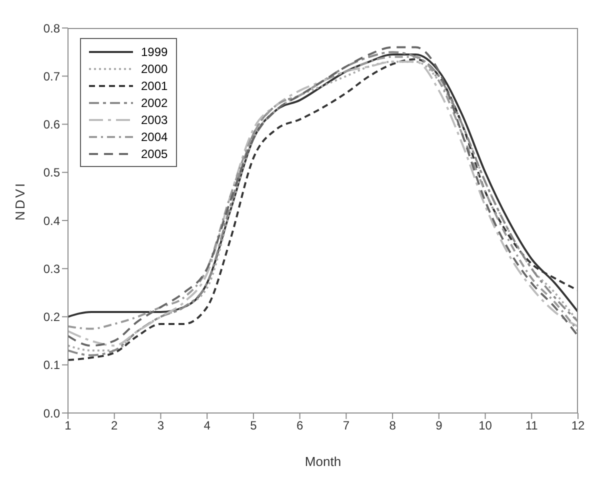 The image size is (608, 489). What do you see at coordinates (254, 425) in the screenshot?
I see `x-tick-label: 5` at bounding box center [254, 425].